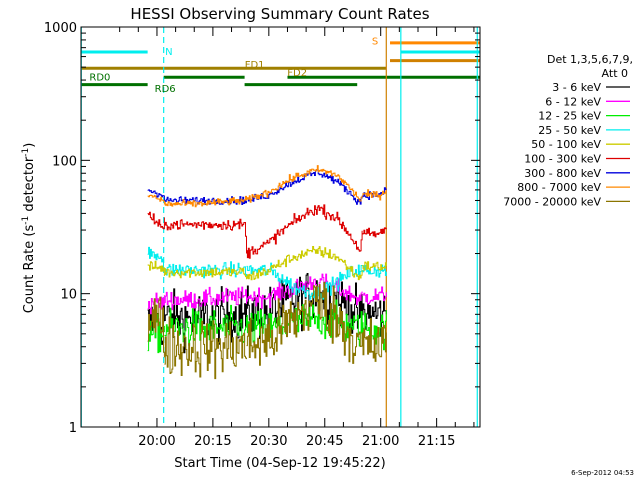 This screenshot has height=480, width=640. I want to click on legend-entry-label: 300 - 800 keV, so click(562, 173).